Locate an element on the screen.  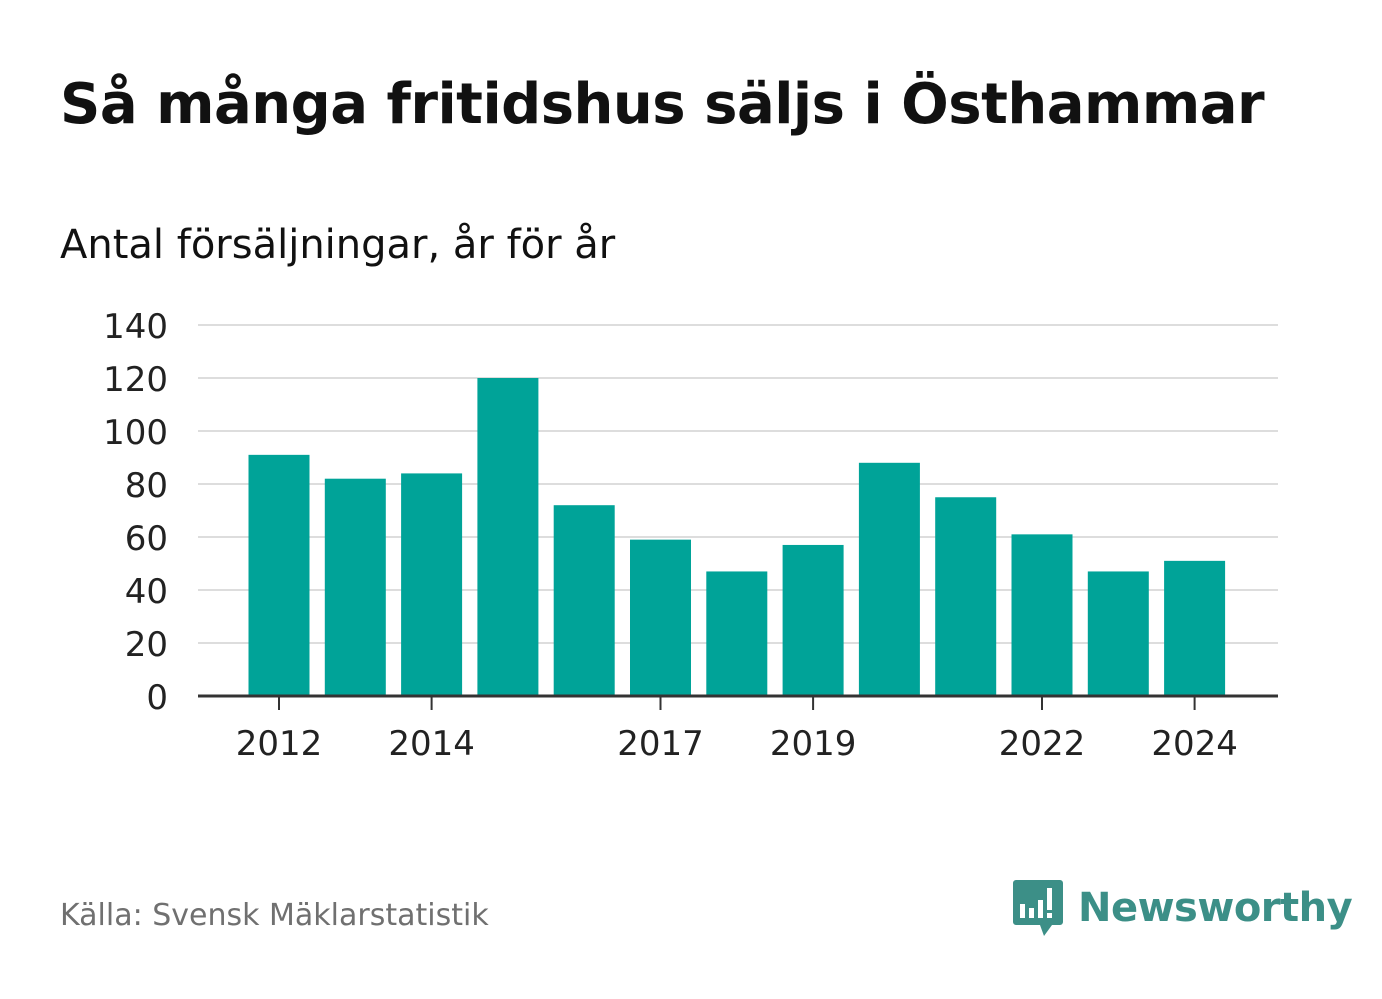
x-tick-label: 2019 is located at coordinates (813, 744).